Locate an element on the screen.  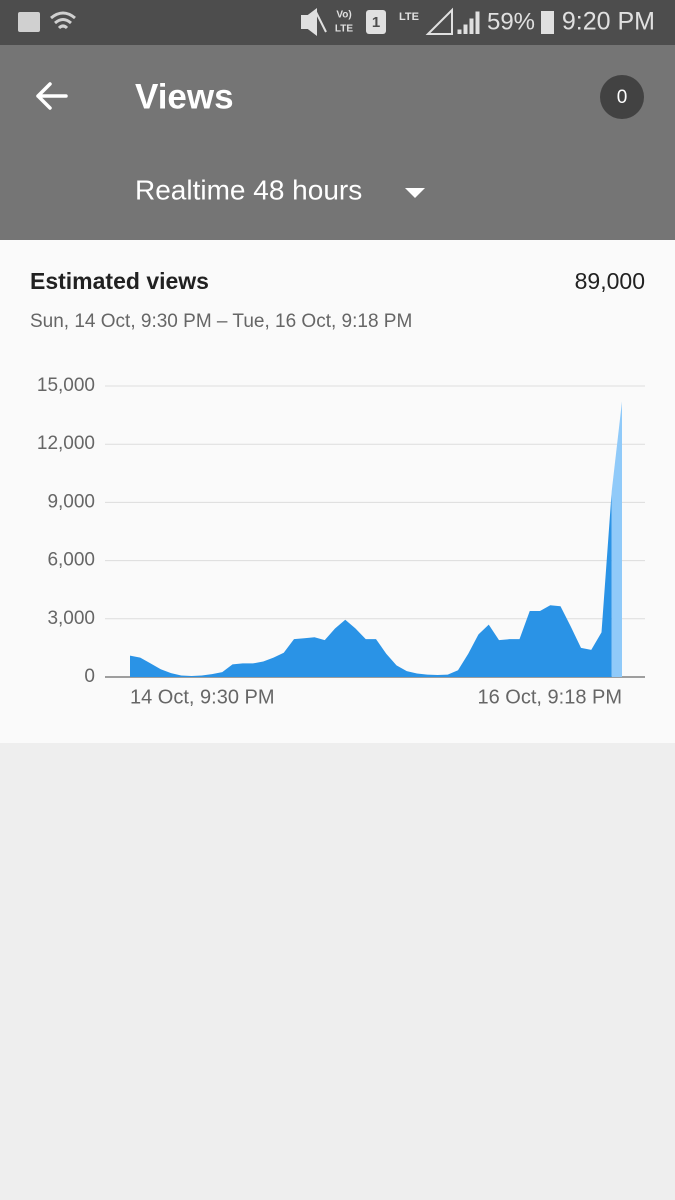
sim-icon is located at coordinates (376, 22).